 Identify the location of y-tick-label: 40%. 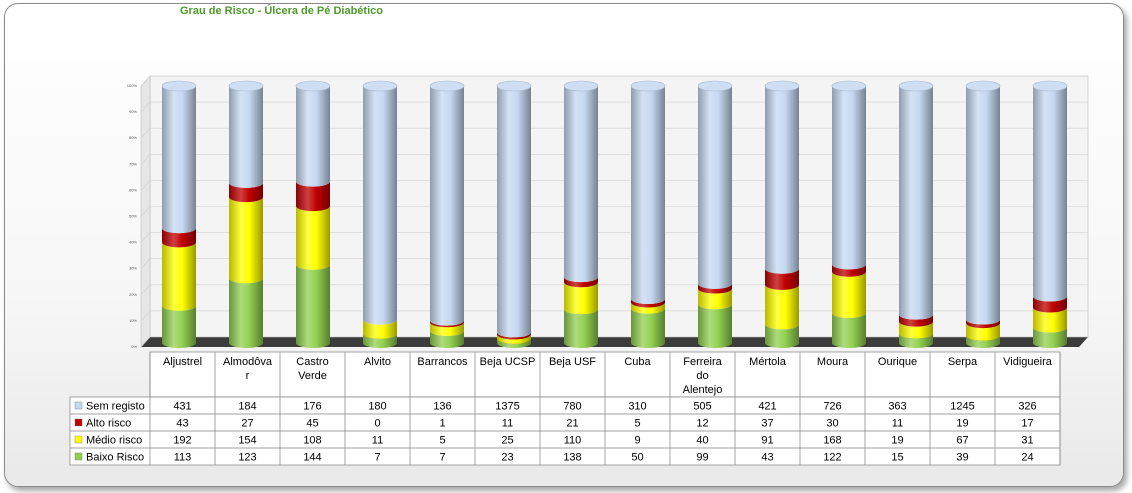
(133, 242).